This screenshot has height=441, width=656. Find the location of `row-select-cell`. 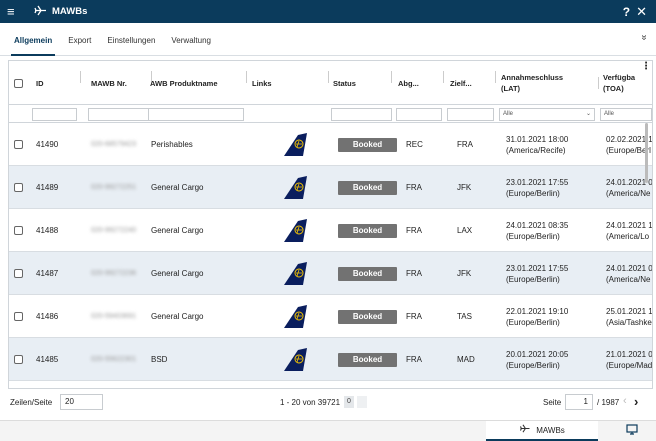

row-select-cell is located at coordinates (20, 359).